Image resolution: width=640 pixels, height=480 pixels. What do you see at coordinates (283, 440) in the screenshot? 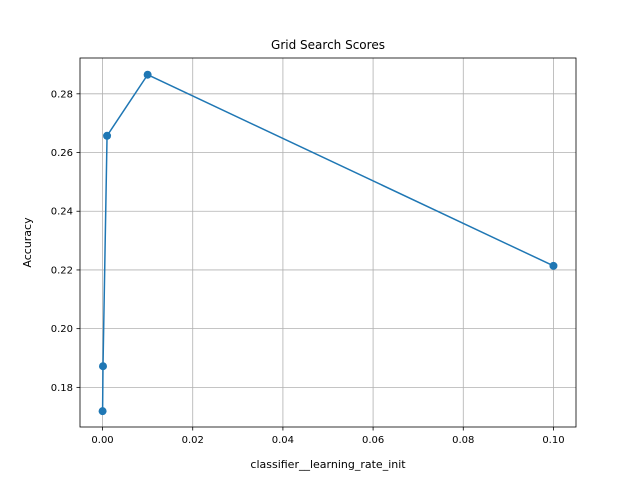
I see `x-tick-label: 0.04` at bounding box center [283, 440].